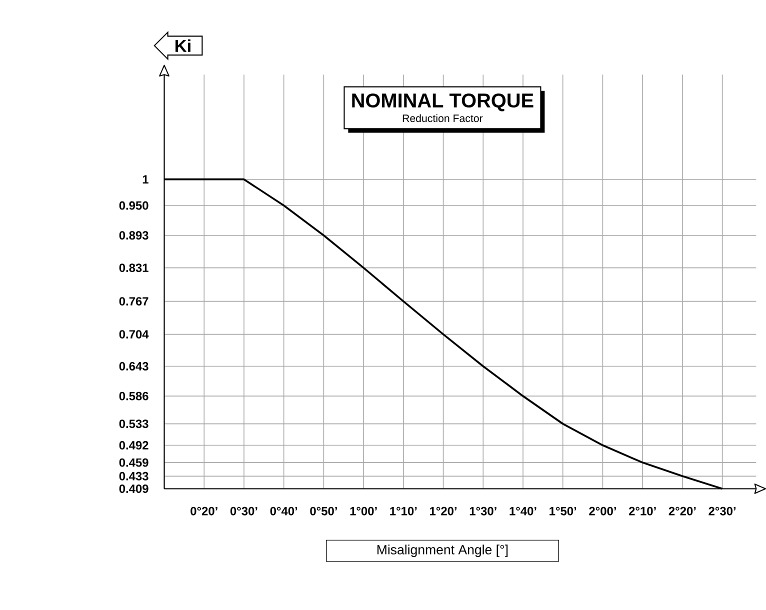 The height and width of the screenshot is (610, 766). What do you see at coordinates (602, 511) in the screenshot?
I see `x-tick-label: 2°00’` at bounding box center [602, 511].